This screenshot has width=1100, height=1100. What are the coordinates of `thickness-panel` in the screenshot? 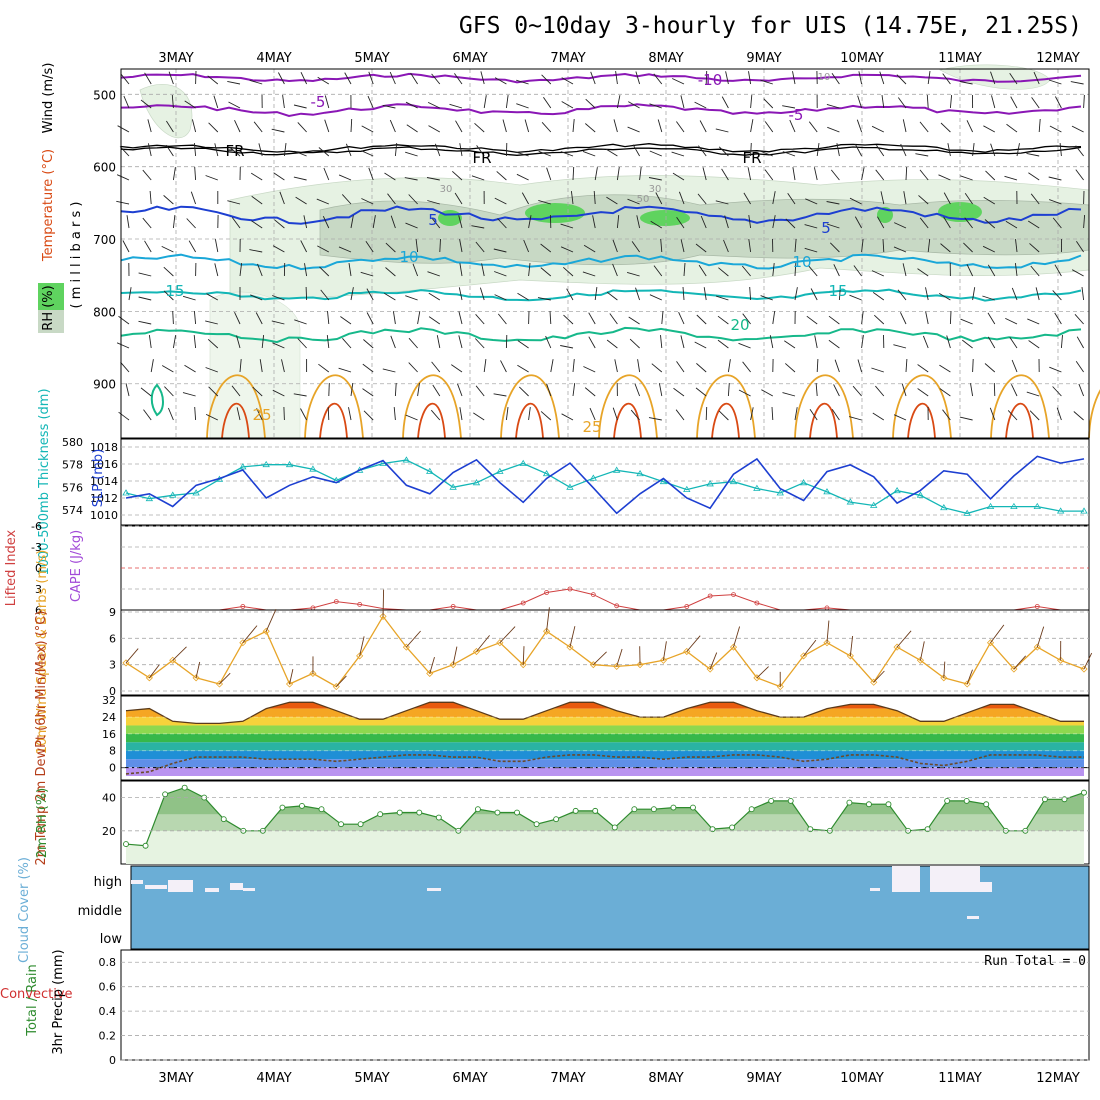 It's located at (605, 482).